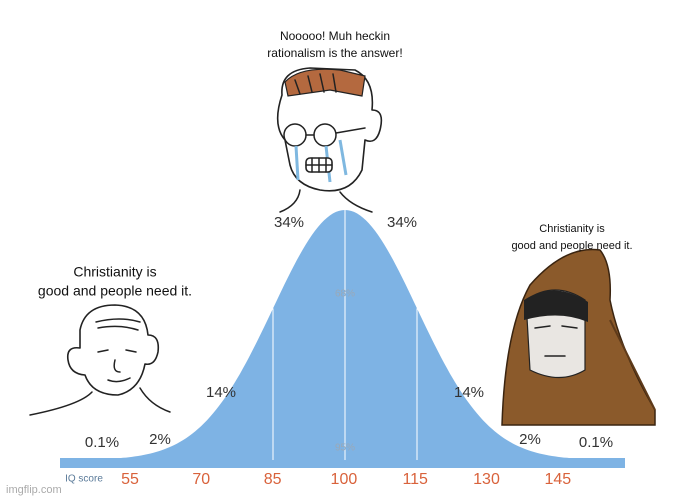 This screenshot has height=499, width=675. I want to click on caption-line: rationalism is the answer!, so click(334, 53).